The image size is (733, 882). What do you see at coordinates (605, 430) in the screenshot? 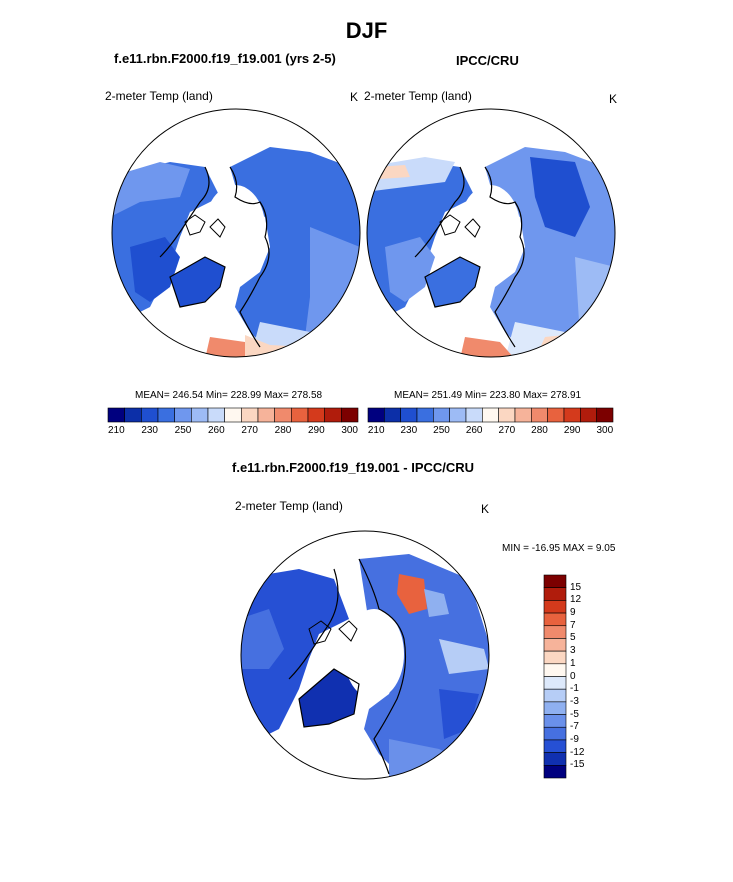
I see `panel-2-colorbar-tick-label: 300` at bounding box center [605, 430].